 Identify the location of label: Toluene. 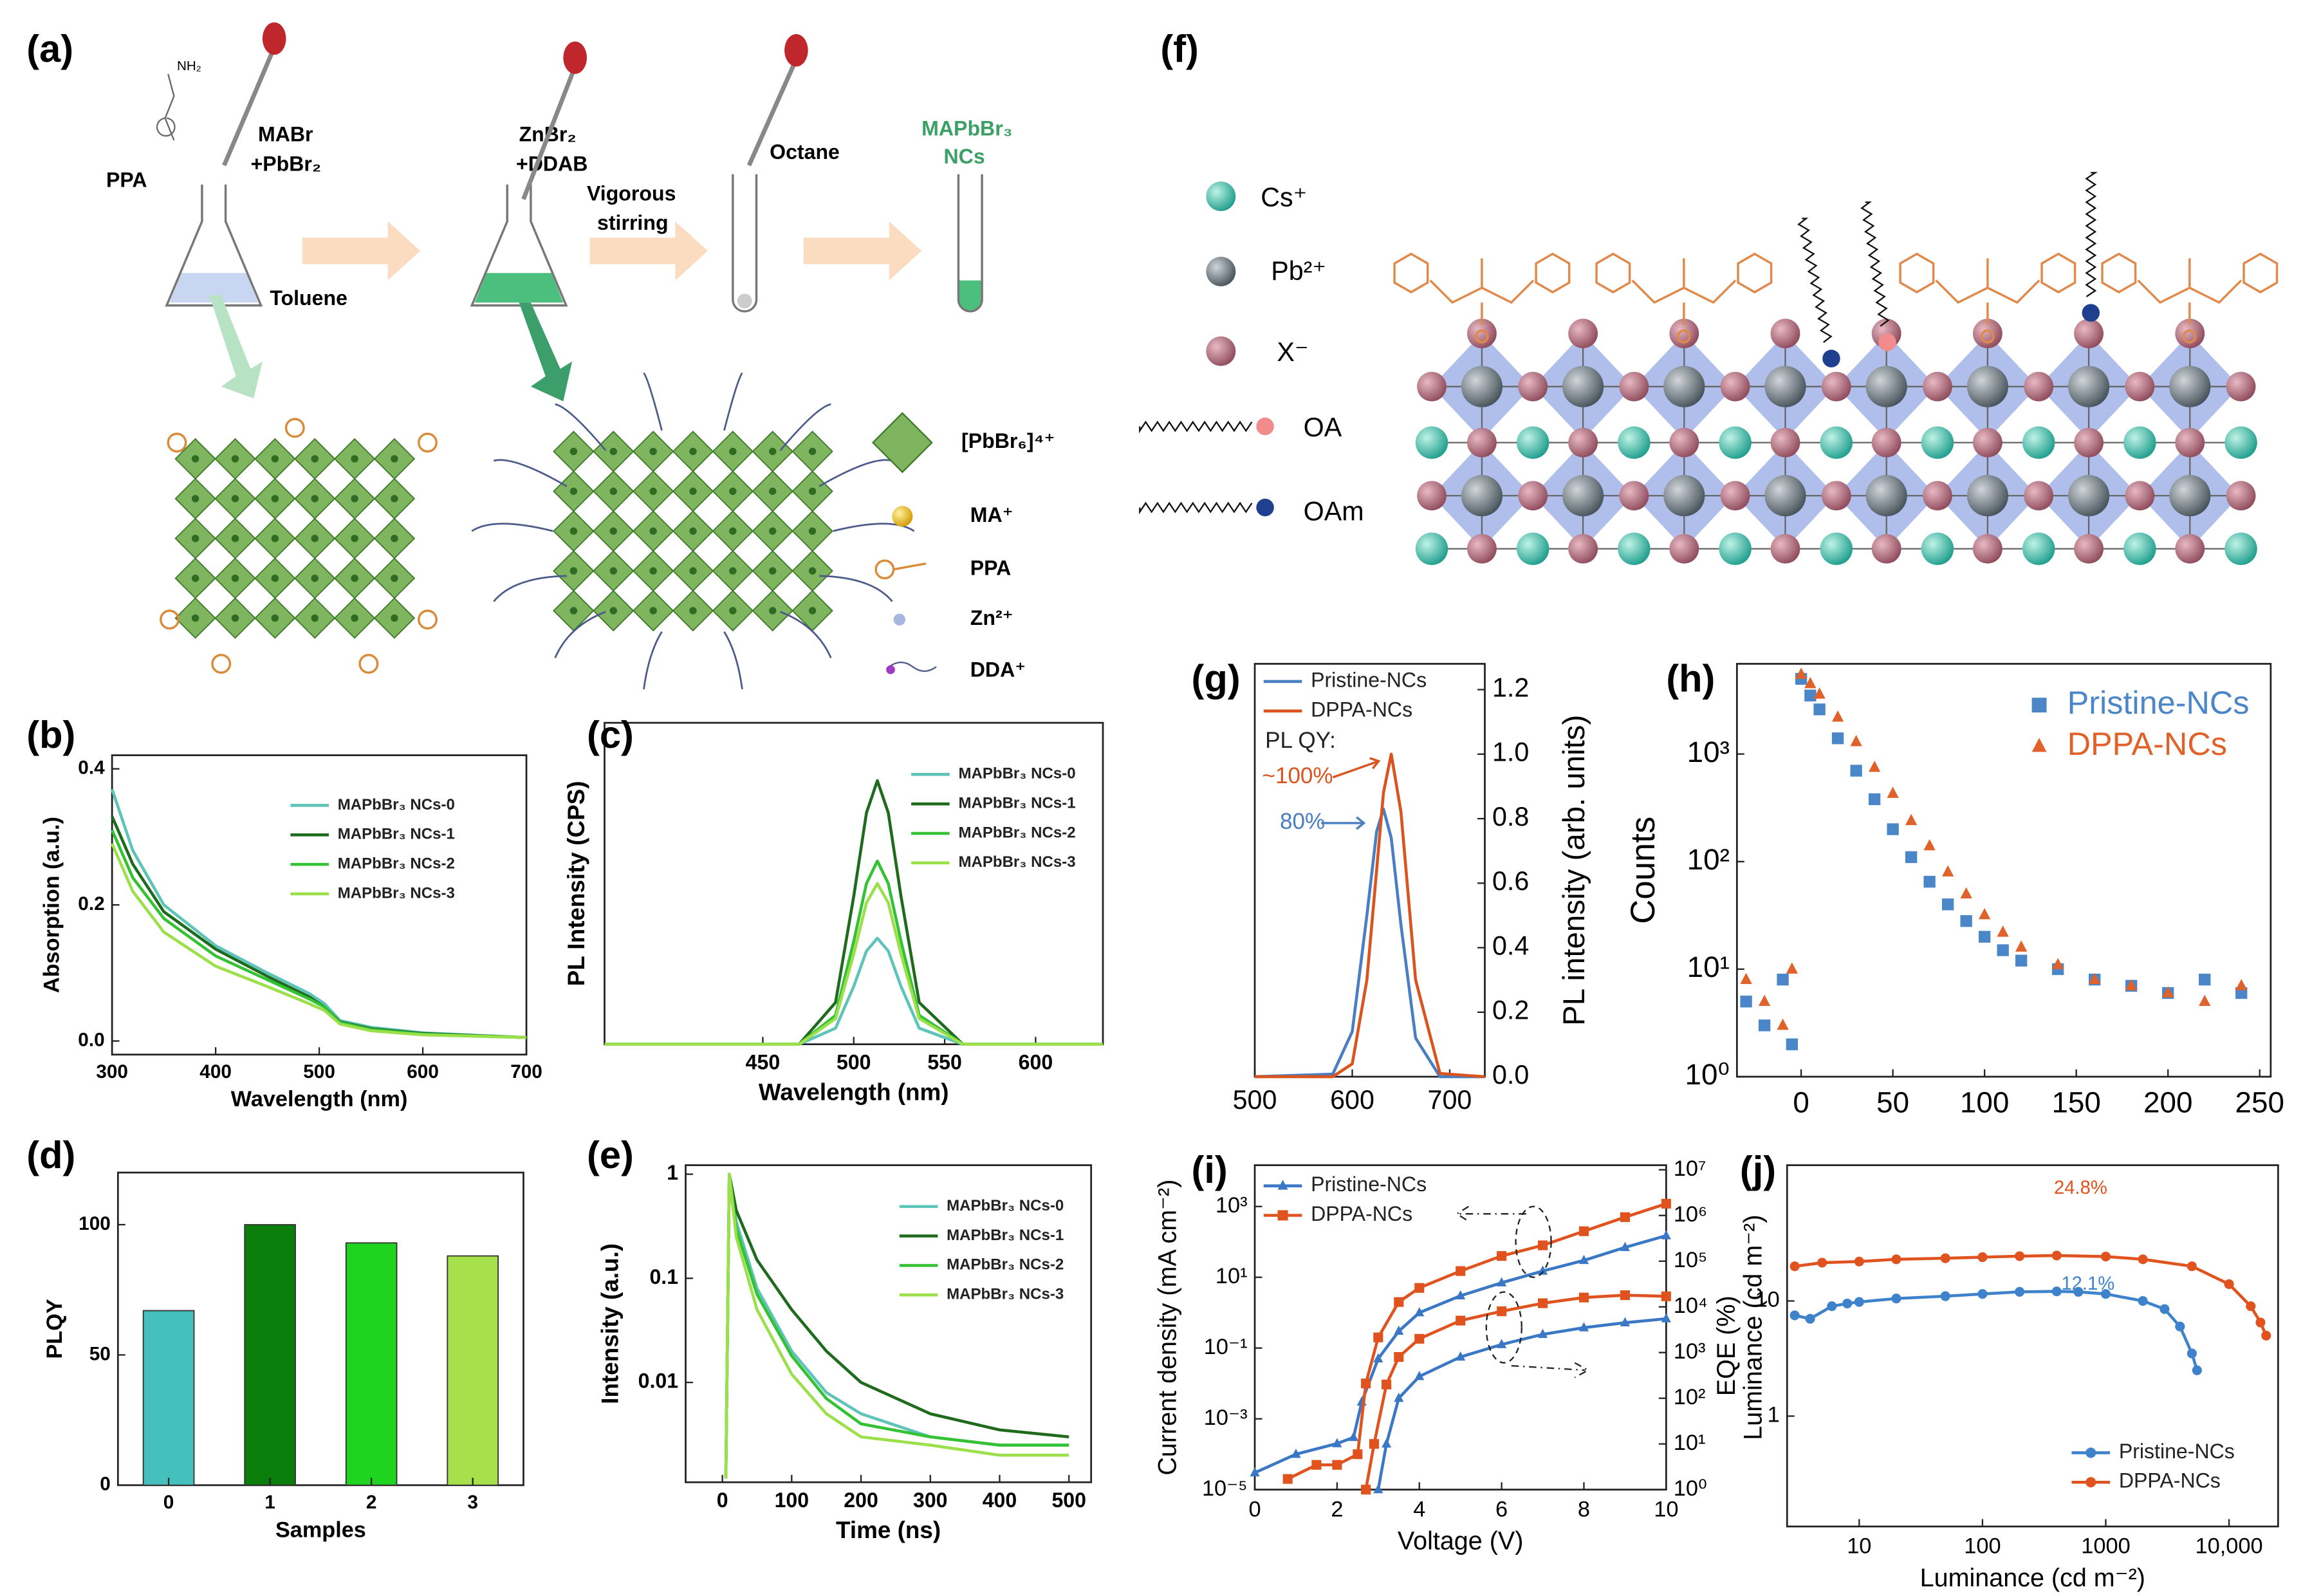
(308, 298).